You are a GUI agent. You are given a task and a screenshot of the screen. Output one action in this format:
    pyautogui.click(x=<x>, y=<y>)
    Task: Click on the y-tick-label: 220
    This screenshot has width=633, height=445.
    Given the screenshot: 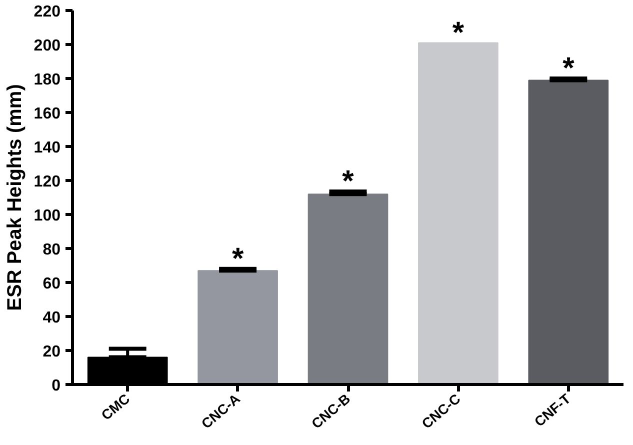 What is the action you would take?
    pyautogui.click(x=47, y=12)
    